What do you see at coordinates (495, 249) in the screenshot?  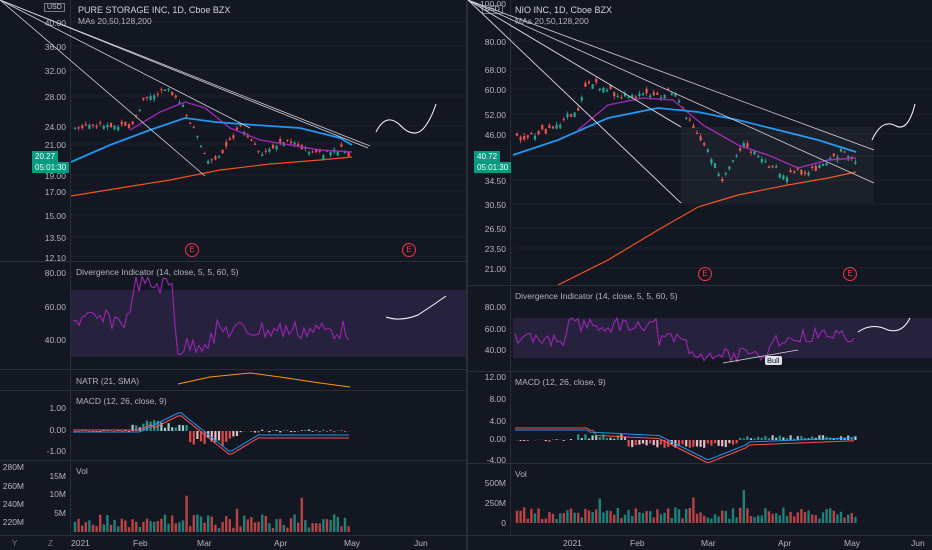 I see `price-label: 23.50` at bounding box center [495, 249].